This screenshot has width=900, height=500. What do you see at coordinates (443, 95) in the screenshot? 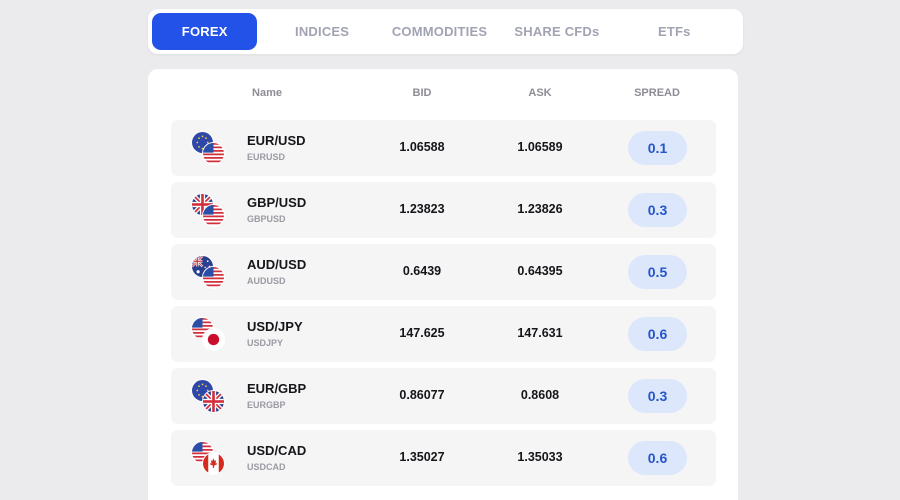
I see `table-header: Name BID ASK SPREAD` at bounding box center [443, 95].